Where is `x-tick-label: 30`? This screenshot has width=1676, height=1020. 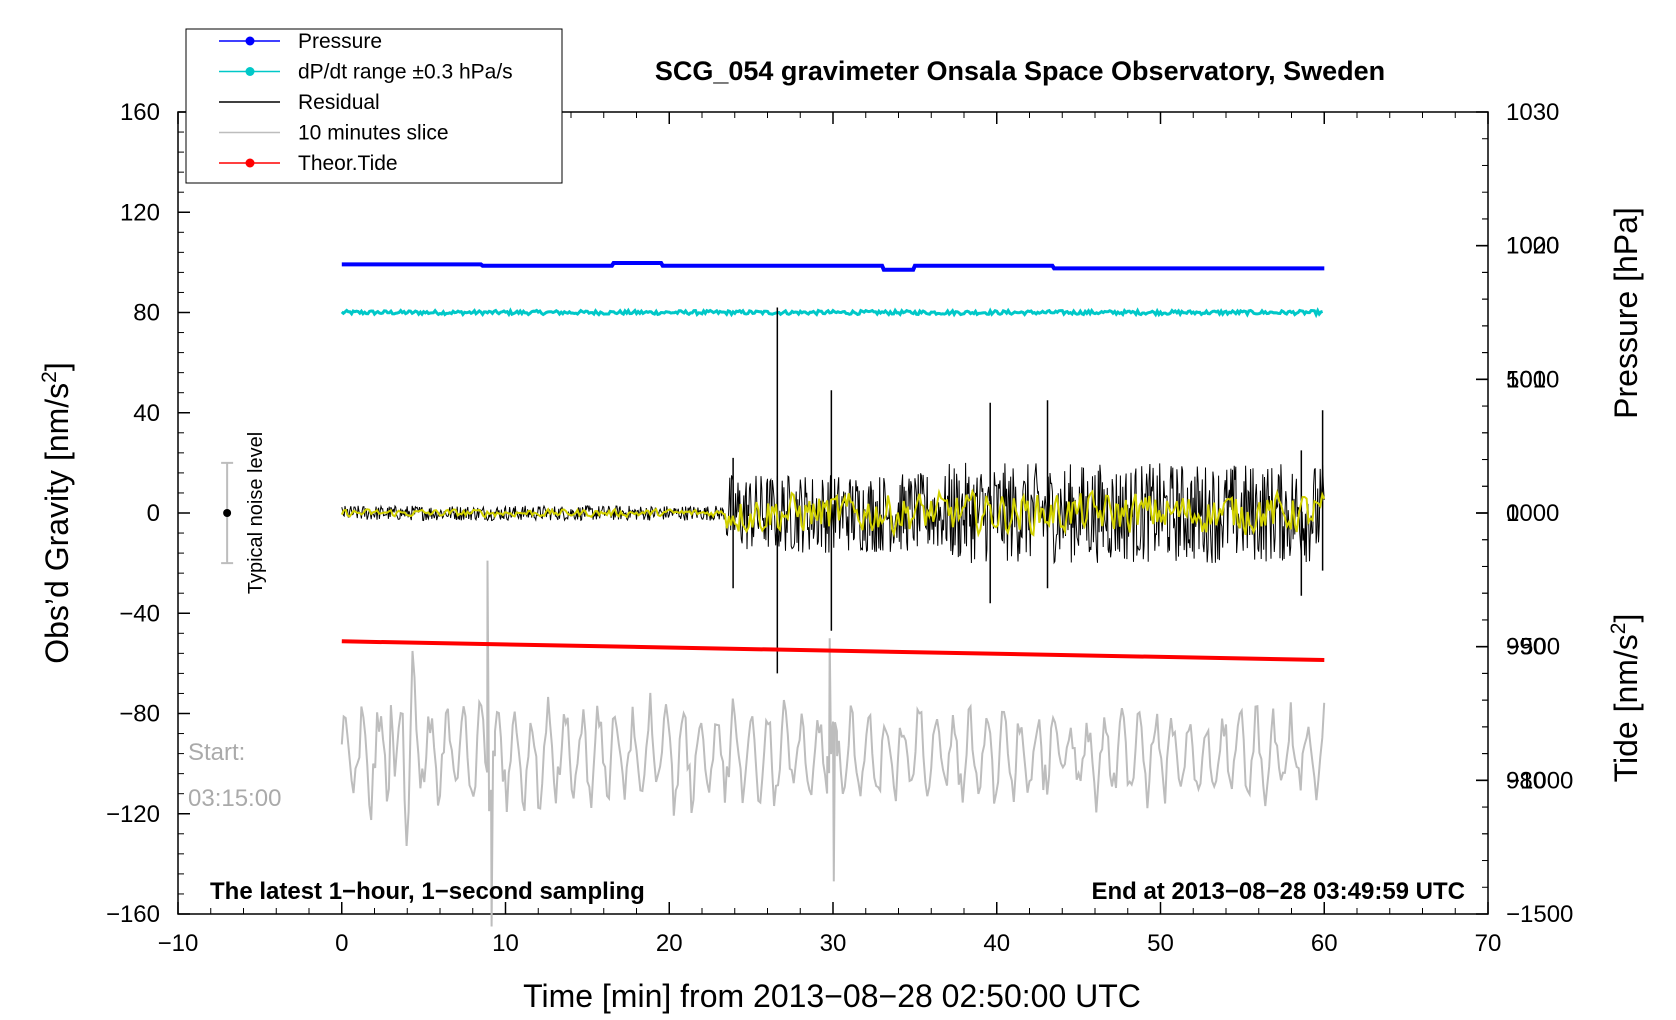 x-tick-label: 30 is located at coordinates (833, 943).